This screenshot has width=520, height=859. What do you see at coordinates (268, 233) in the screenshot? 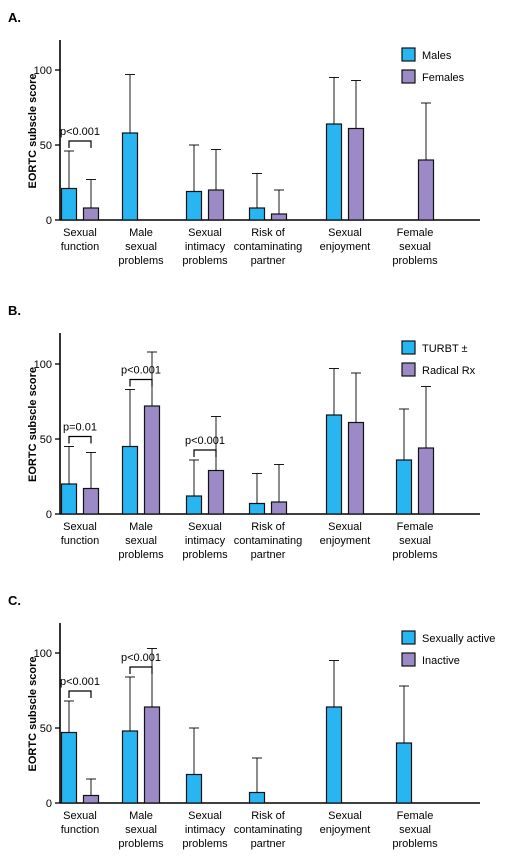
I see `x-tick-label: Risk of` at bounding box center [268, 233].